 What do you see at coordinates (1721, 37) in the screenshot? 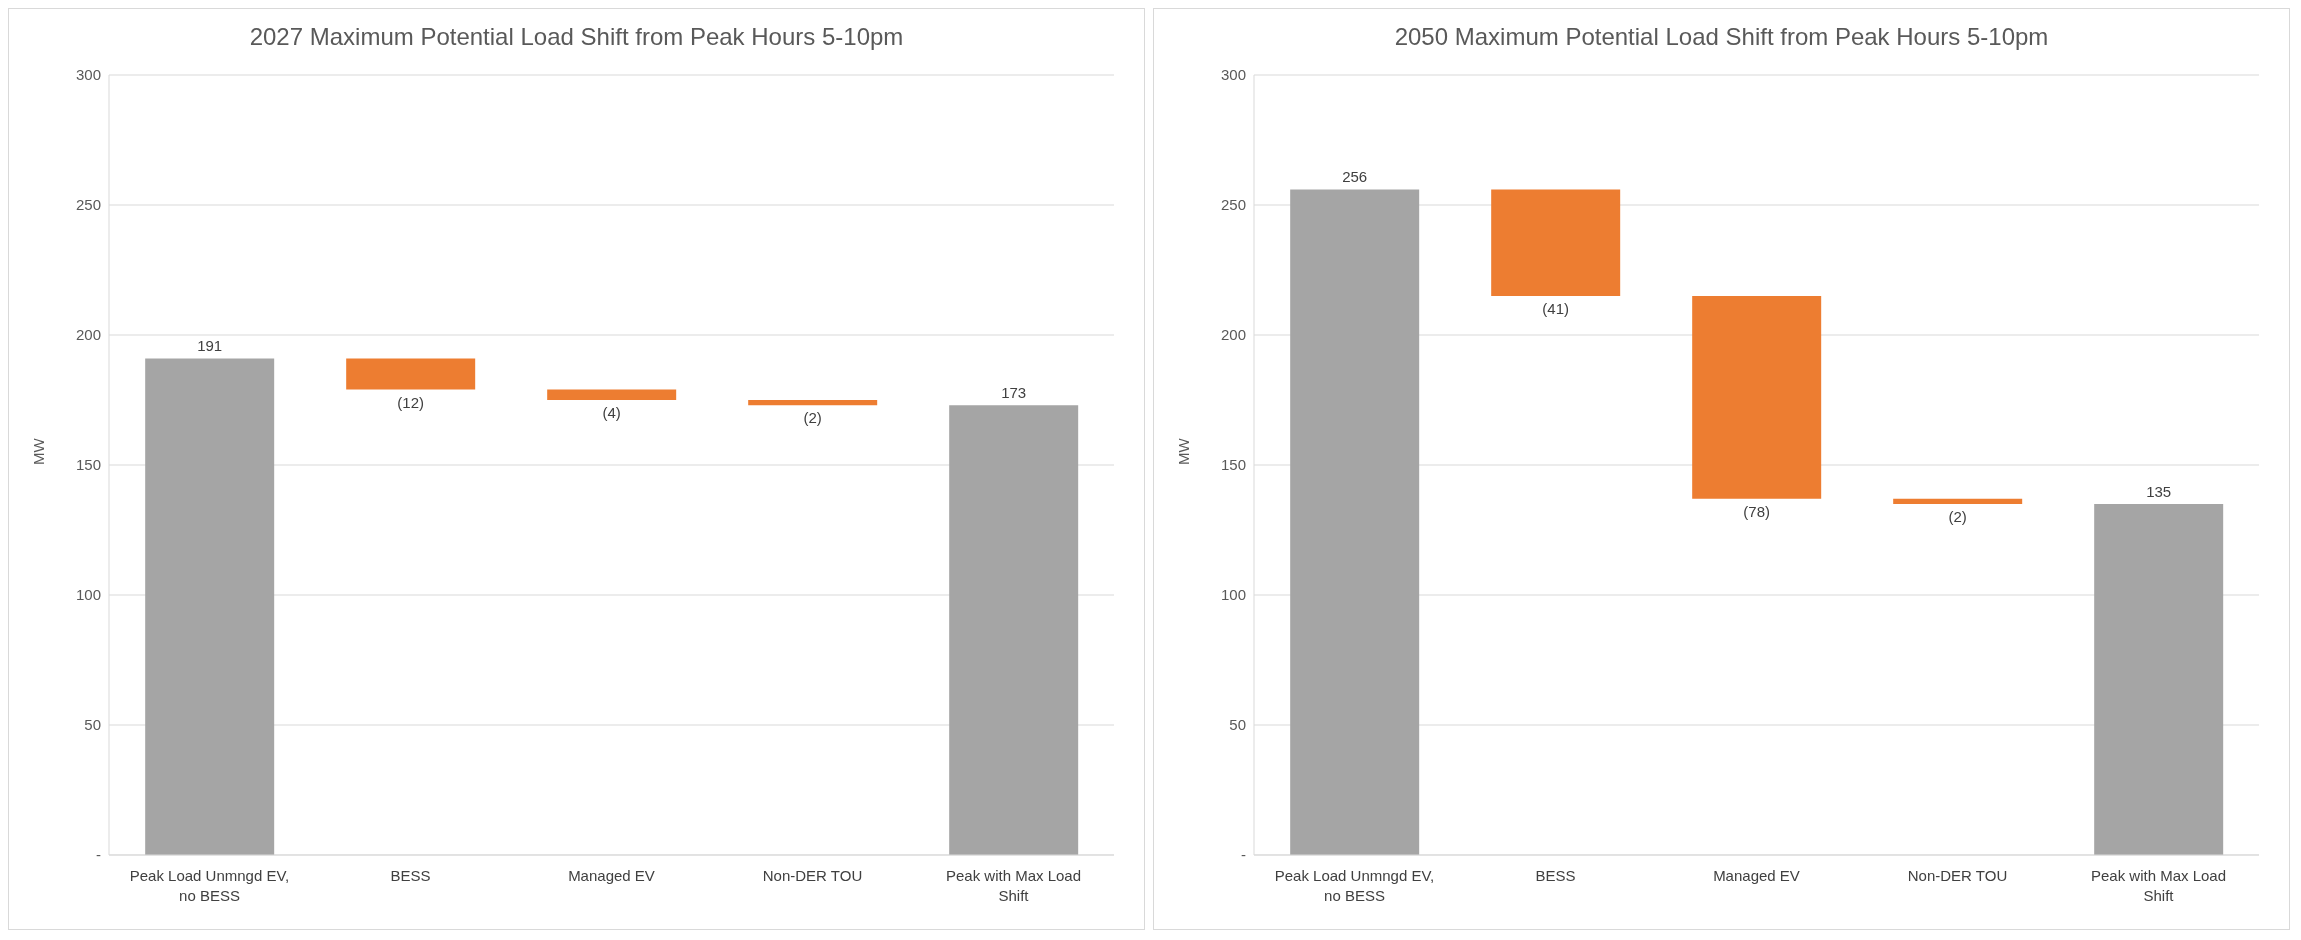
I see `chart-title: 2050 Maximum Potential Load Shift from Peak Hours 5-10pm` at bounding box center [1721, 37].